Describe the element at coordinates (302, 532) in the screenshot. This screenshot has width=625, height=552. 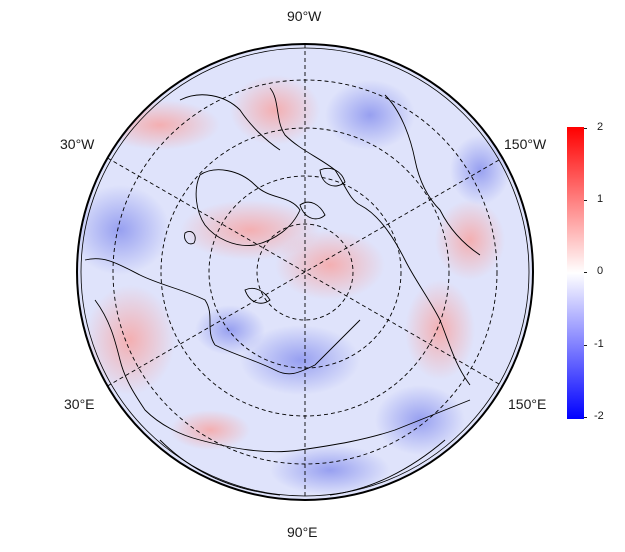
I see `label-90e: 90°E` at that location.